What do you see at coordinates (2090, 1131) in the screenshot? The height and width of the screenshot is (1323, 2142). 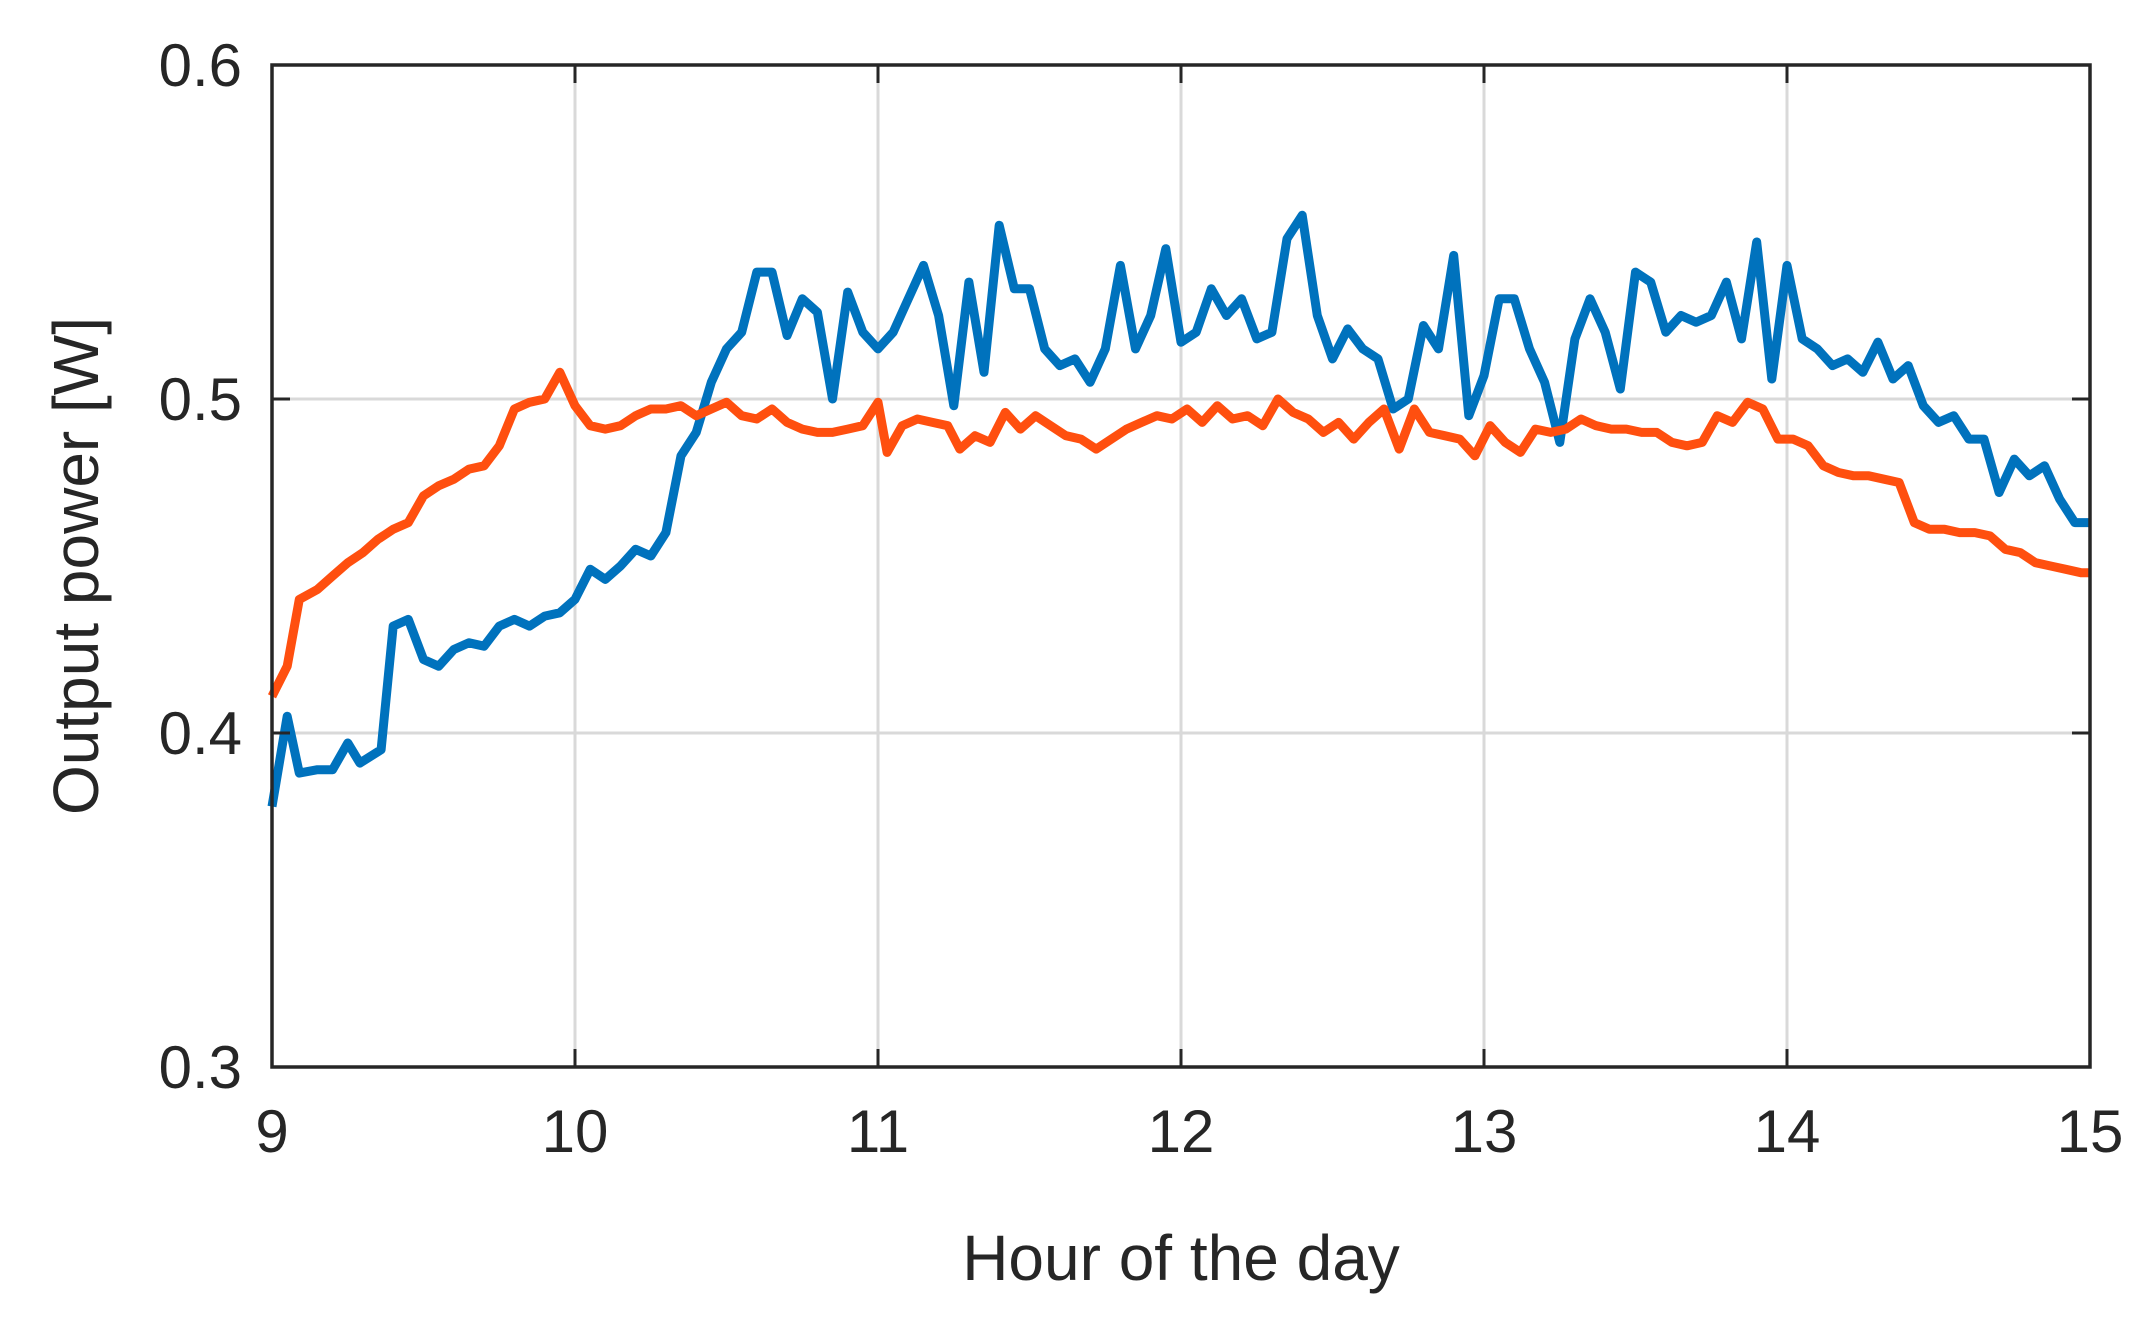 I see `x-tick-label: 15` at bounding box center [2090, 1131].